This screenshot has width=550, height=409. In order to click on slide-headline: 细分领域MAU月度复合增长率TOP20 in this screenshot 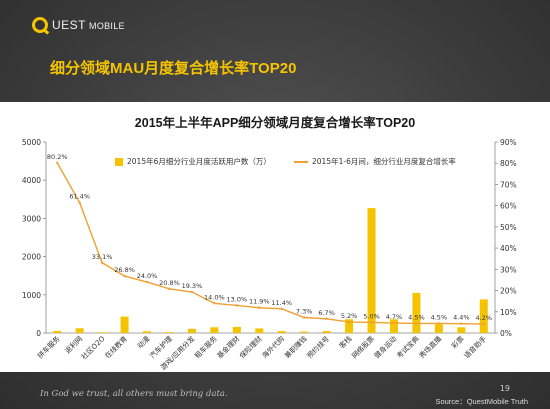, I will do `click(173, 68)`.